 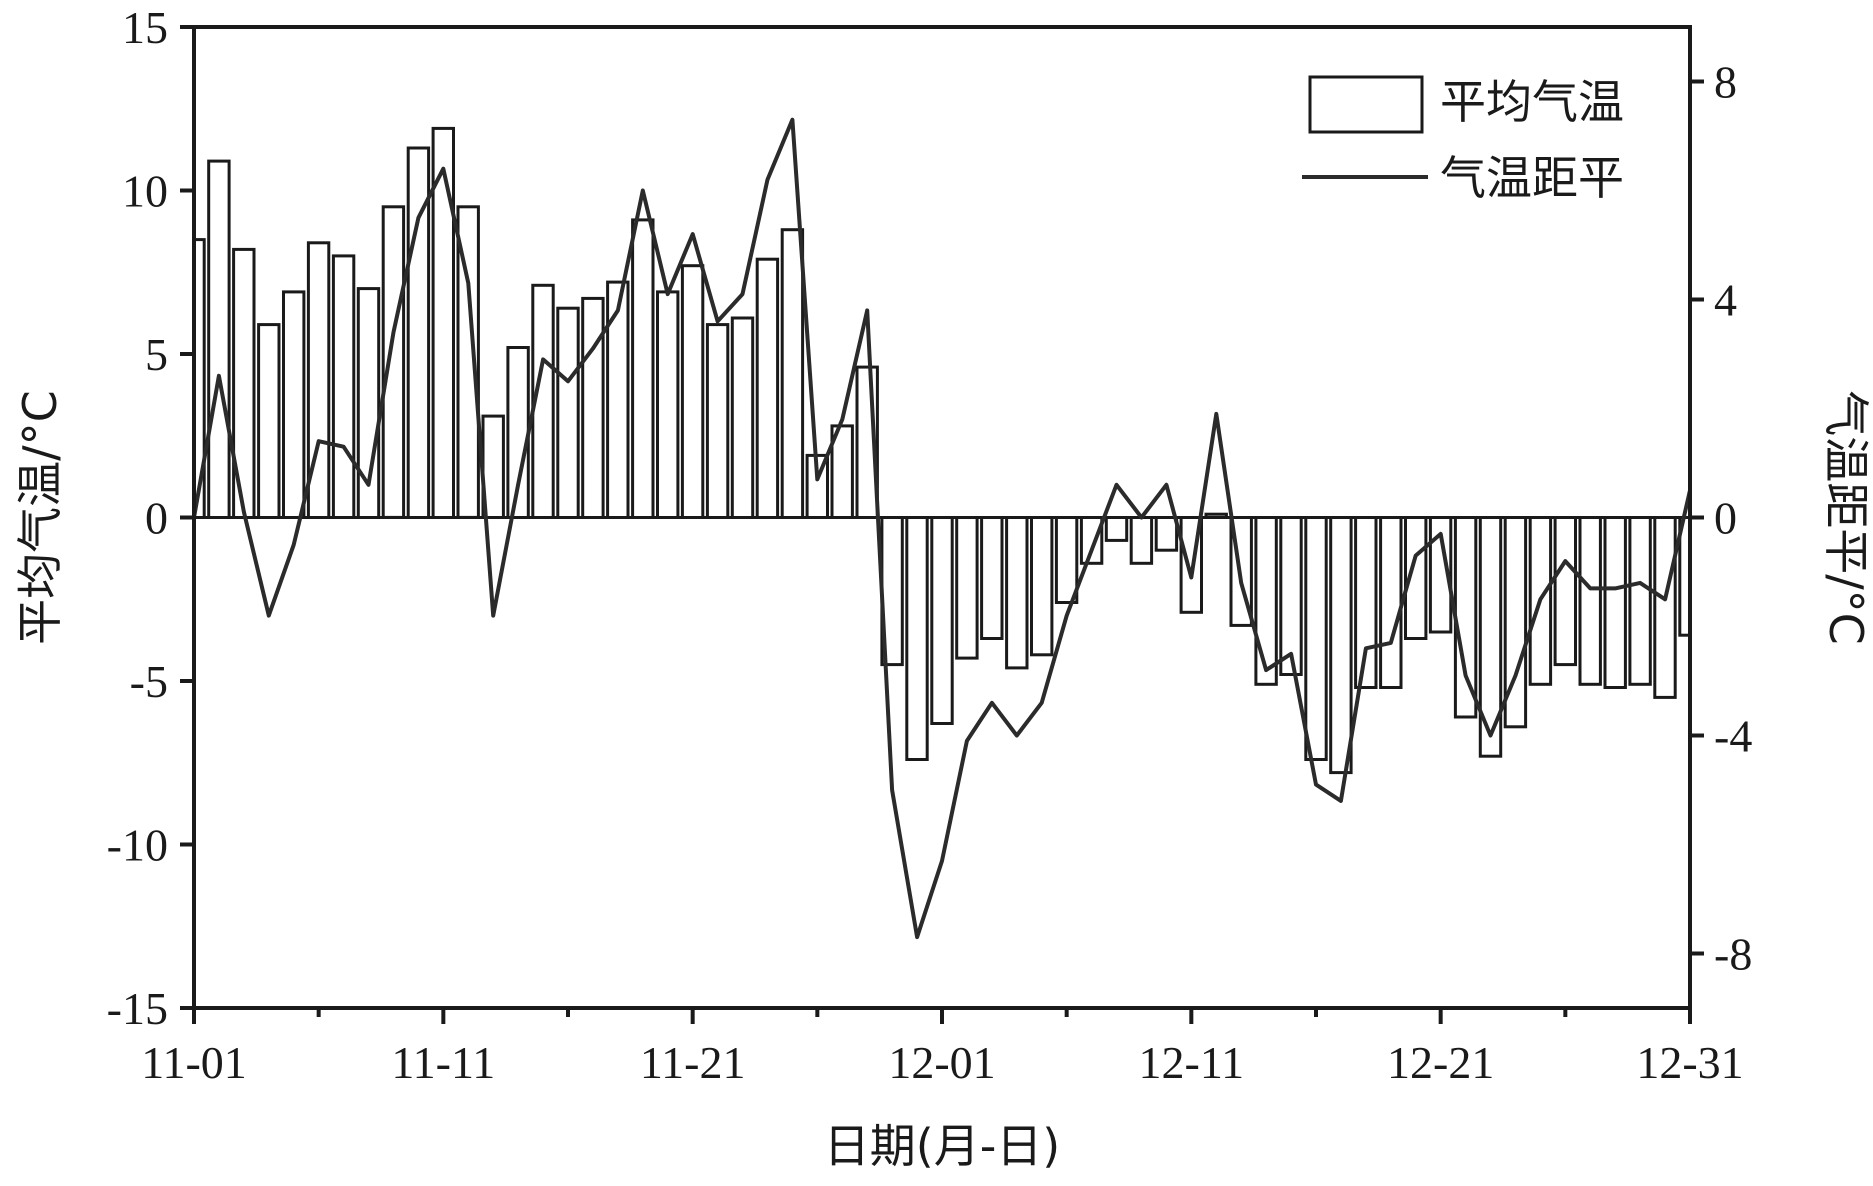 I want to click on right-tick-label: -4, so click(x=1733, y=736).